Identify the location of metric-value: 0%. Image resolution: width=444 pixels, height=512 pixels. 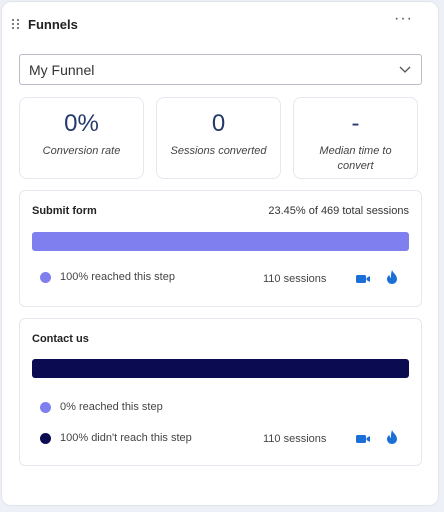
(81, 123).